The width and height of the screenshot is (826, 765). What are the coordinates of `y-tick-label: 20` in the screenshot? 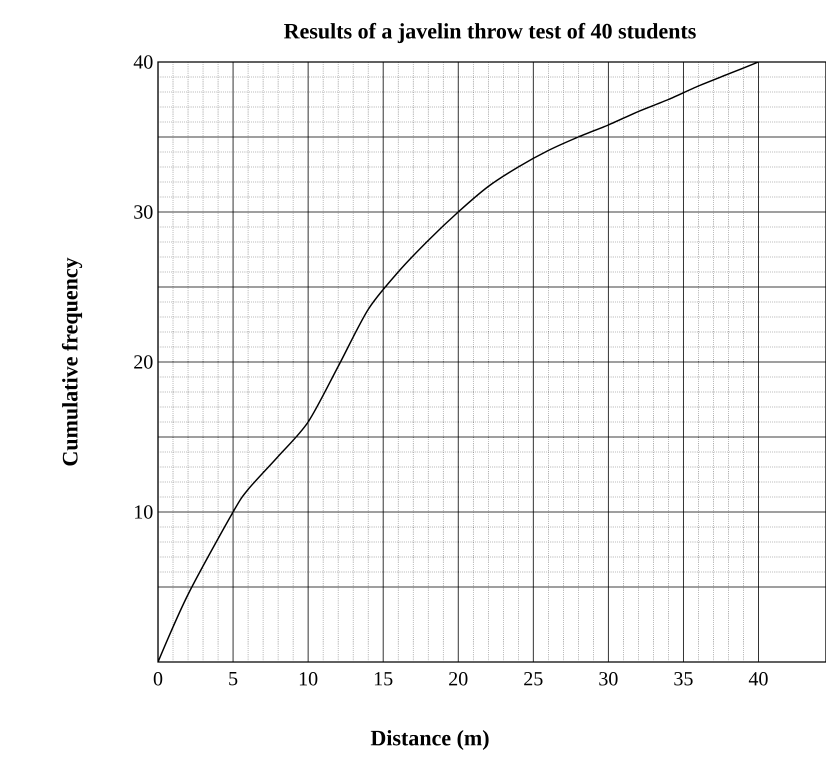 It's located at (143, 362).